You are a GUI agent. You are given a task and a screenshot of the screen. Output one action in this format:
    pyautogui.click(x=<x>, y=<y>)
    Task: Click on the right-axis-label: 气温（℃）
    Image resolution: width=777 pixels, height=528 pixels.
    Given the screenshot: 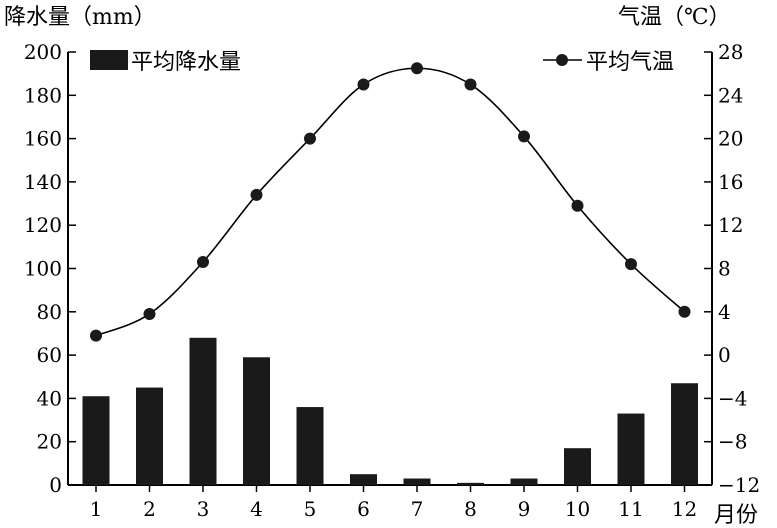 What is the action you would take?
    pyautogui.click(x=674, y=17)
    